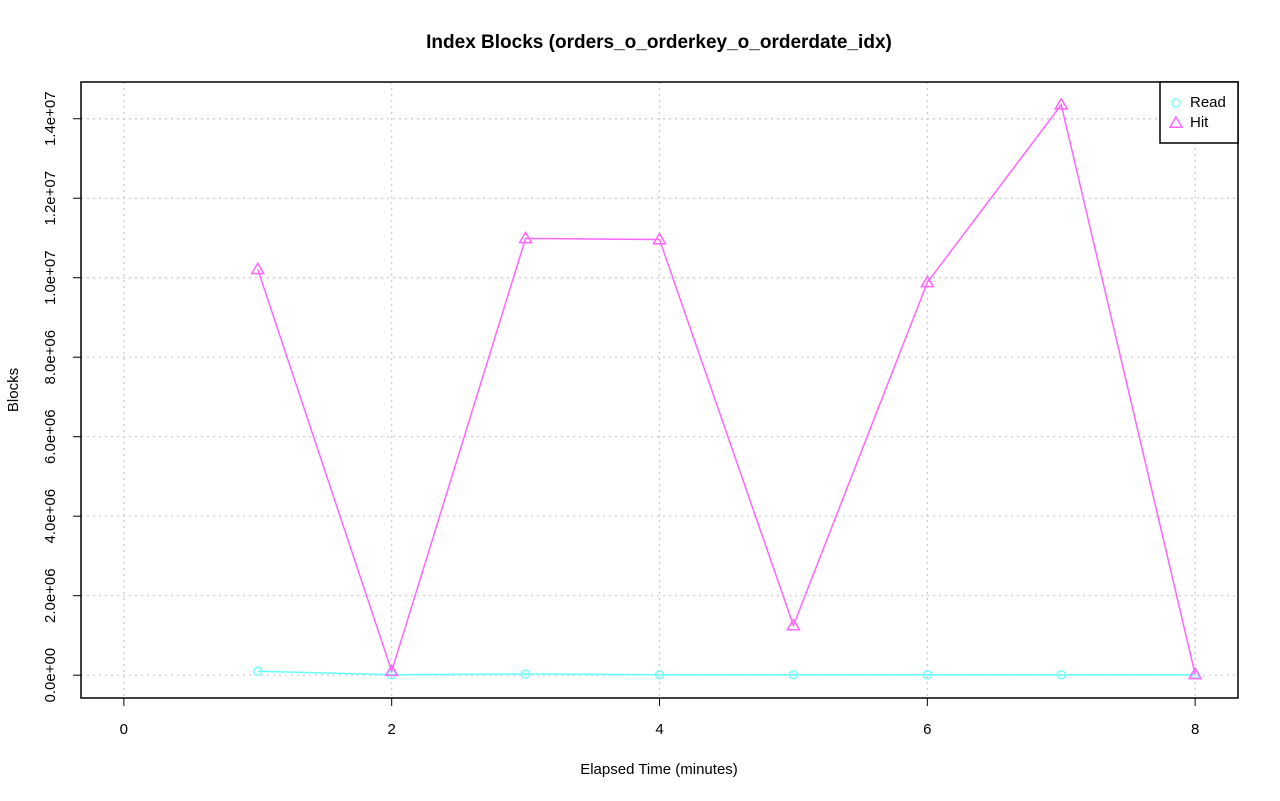 This screenshot has height=801, width=1280. Describe the element at coordinates (1208, 102) in the screenshot. I see `legend-label: Read` at that location.